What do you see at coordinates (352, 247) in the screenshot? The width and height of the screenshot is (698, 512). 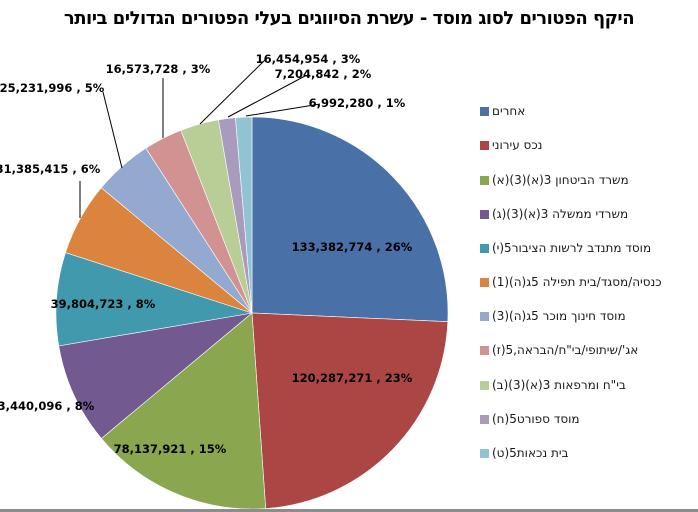 I see `data-label: 133,382,774 , 26%` at bounding box center [352, 247].